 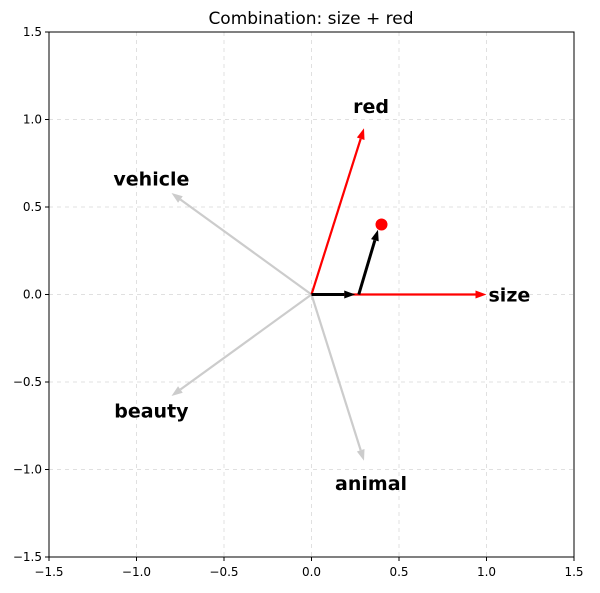 I want to click on vector-animal-shaft, so click(x=336, y=372).